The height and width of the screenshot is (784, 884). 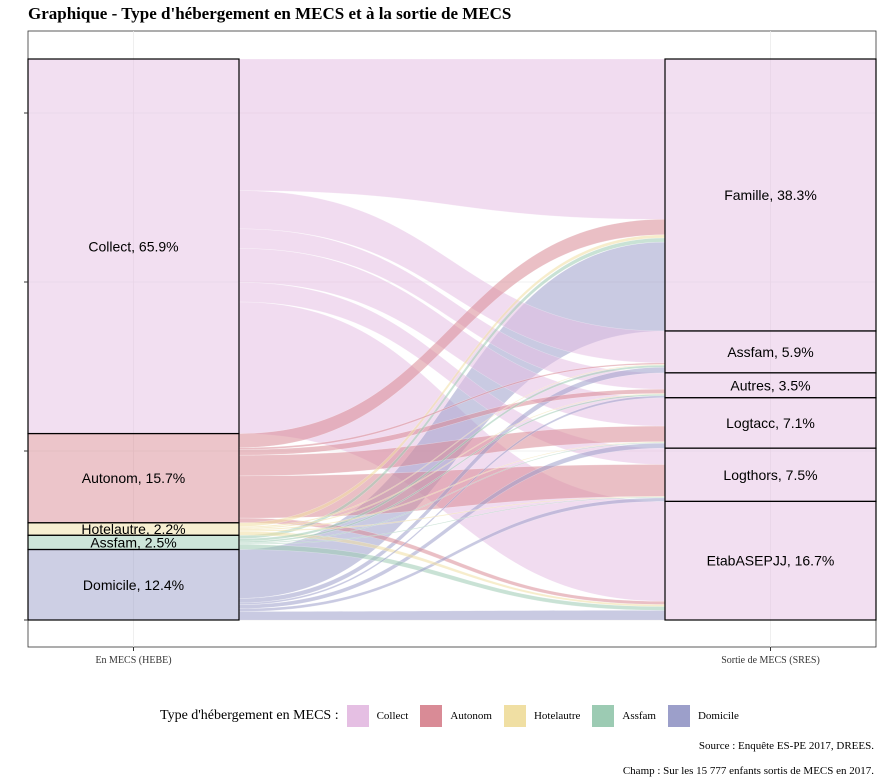 I want to click on right-stratum-logthors, so click(x=770, y=475).